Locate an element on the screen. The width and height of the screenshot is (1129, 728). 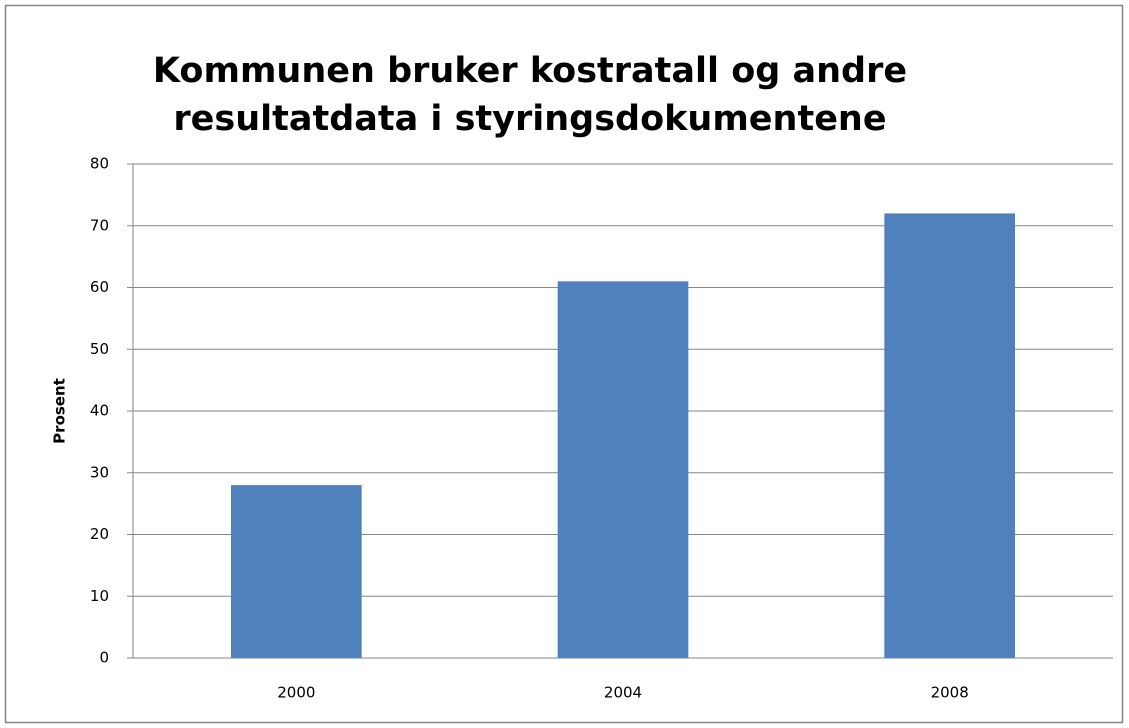
y-tick-label: 0 is located at coordinates (104, 658).